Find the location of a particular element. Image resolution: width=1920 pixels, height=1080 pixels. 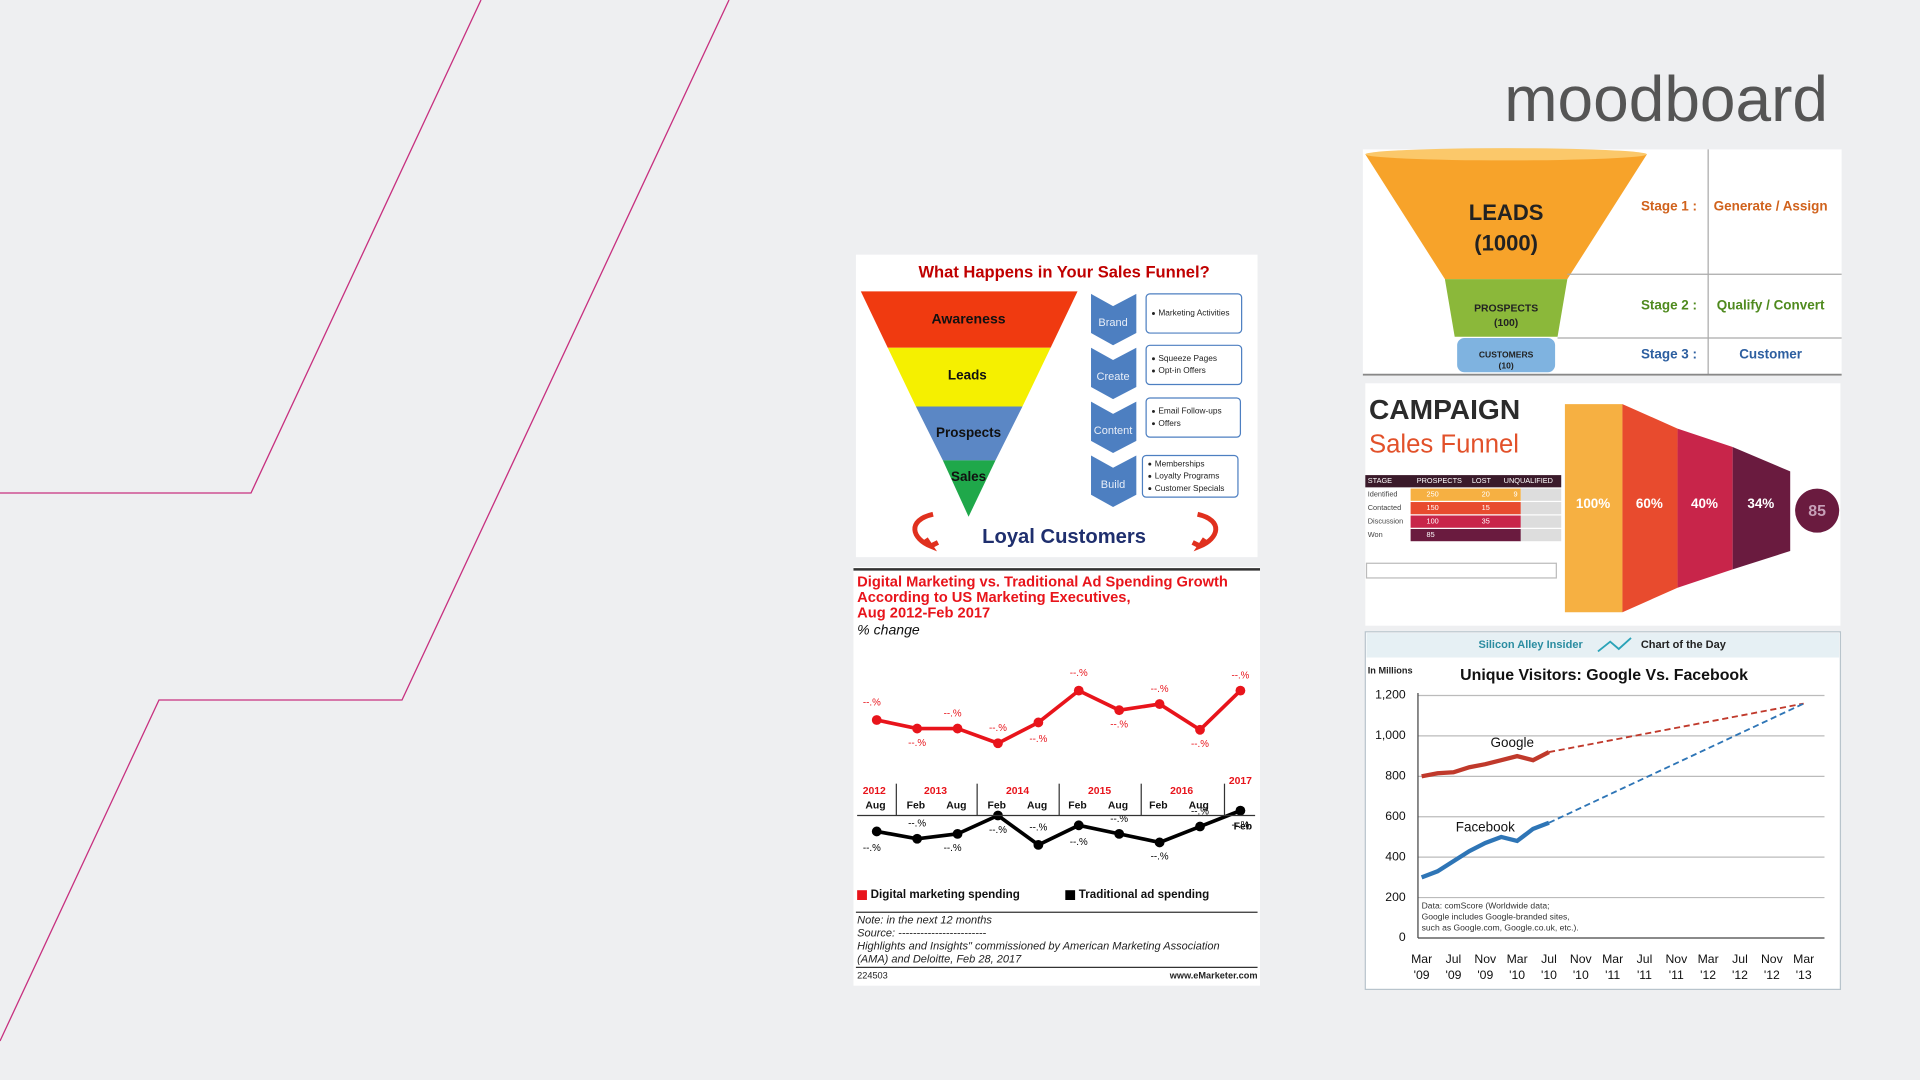

text: 800 is located at coordinates (1395, 776).